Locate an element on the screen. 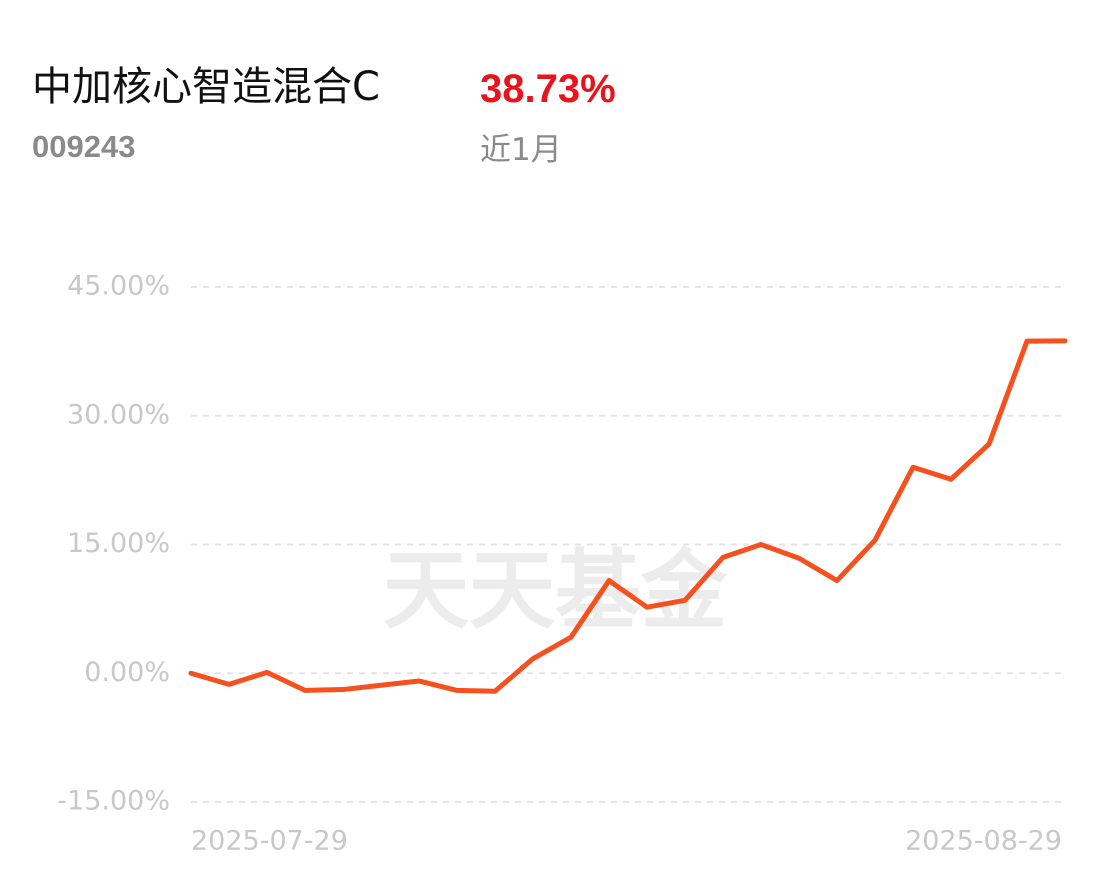 The width and height of the screenshot is (1110, 876). y-tick-label: 30.00% is located at coordinates (118, 414).